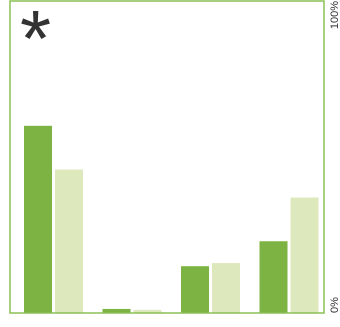 This screenshot has width=340, height=327. I want to click on y-tick-label: 0%, so click(334, 305).